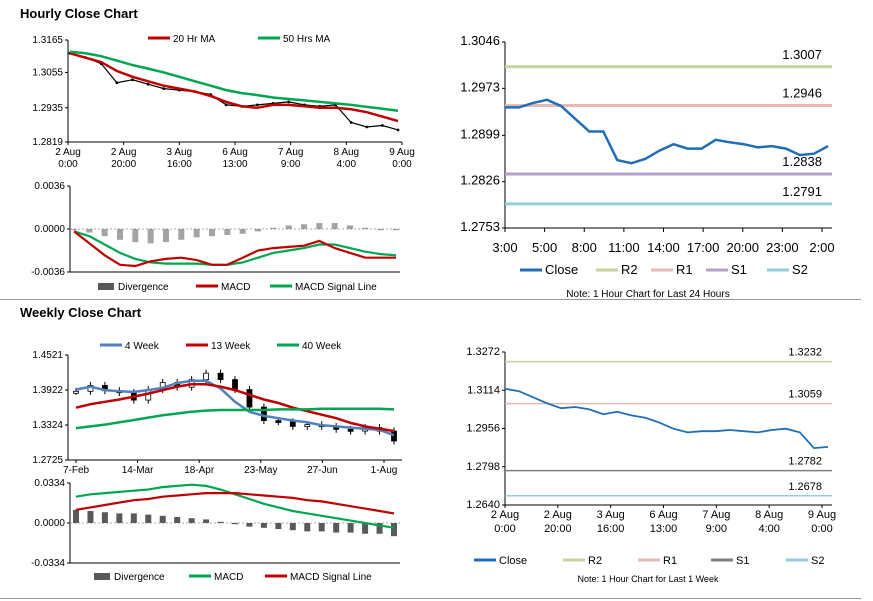 The image size is (873, 601). I want to click on signal-line, so click(235, 503).